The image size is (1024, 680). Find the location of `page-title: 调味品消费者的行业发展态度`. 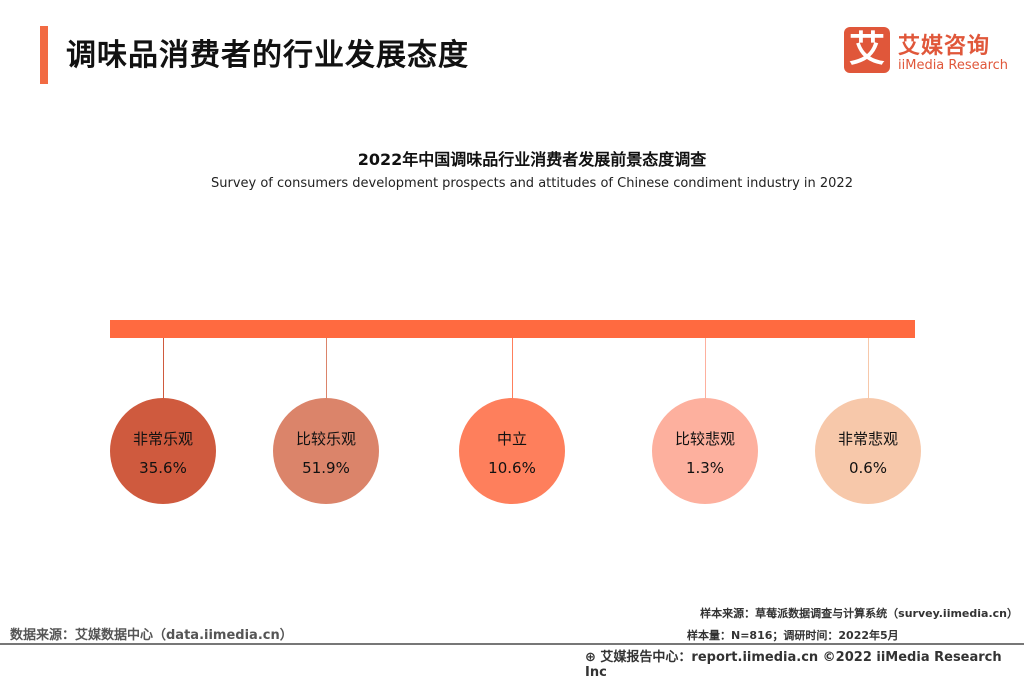

page-title: 调味品消费者的行业发展态度 is located at coordinates (267, 55).